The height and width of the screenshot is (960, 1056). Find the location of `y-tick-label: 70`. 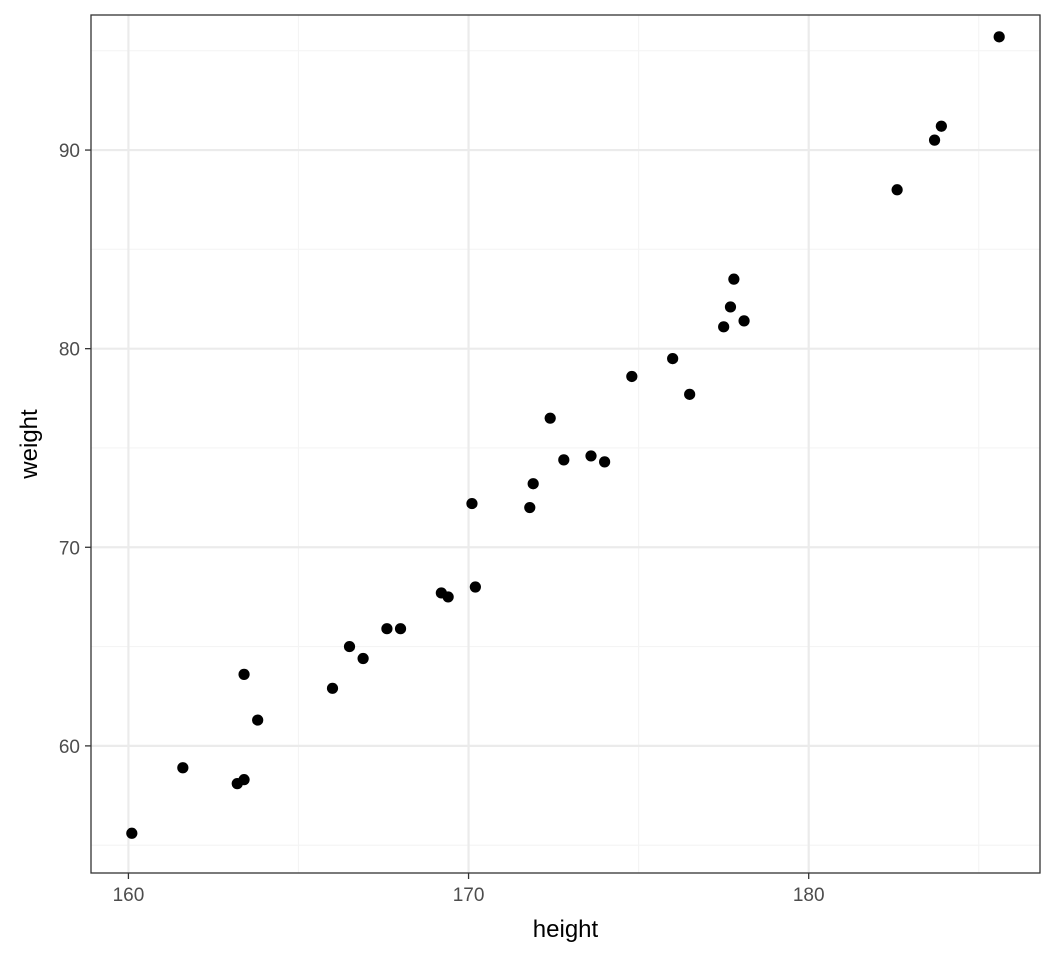

y-tick-label: 70 is located at coordinates (69, 548).